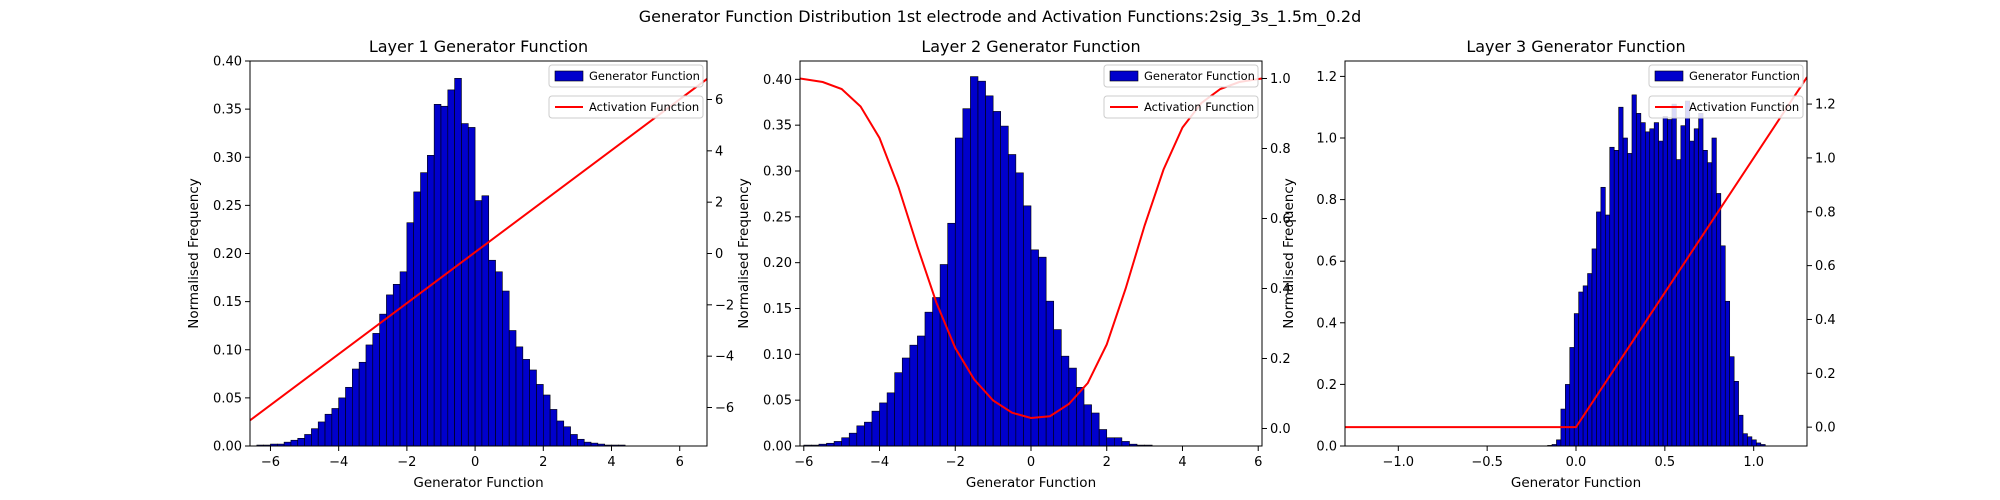 This screenshot has width=2000, height=500. I want to click on y2-tick-label: −2, so click(724, 305).